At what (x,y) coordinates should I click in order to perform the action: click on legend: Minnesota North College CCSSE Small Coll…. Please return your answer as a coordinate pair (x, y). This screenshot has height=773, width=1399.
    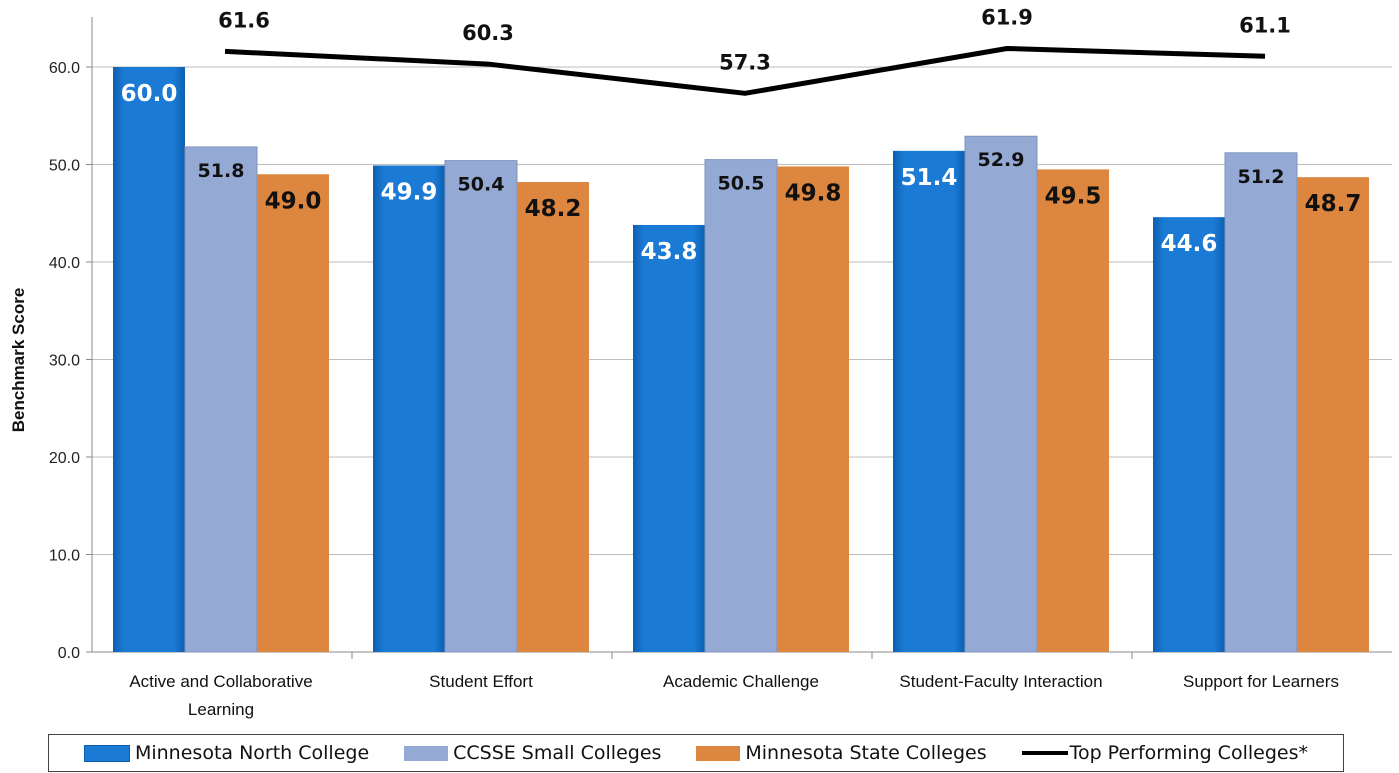
    Looking at the image, I should click on (696, 753).